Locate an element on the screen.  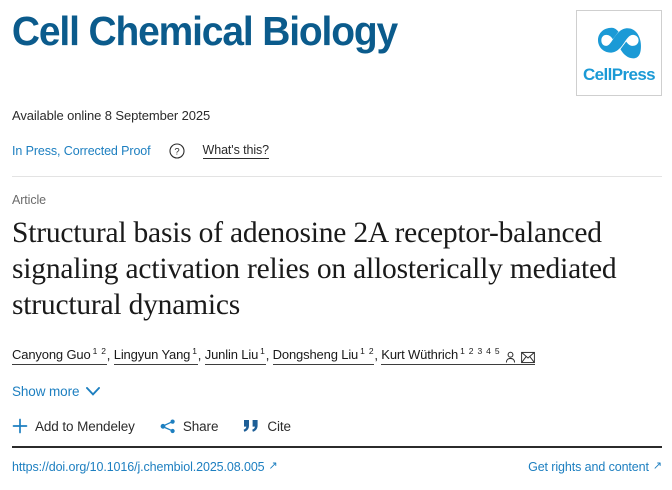
cite-label: Cite is located at coordinates (279, 426).